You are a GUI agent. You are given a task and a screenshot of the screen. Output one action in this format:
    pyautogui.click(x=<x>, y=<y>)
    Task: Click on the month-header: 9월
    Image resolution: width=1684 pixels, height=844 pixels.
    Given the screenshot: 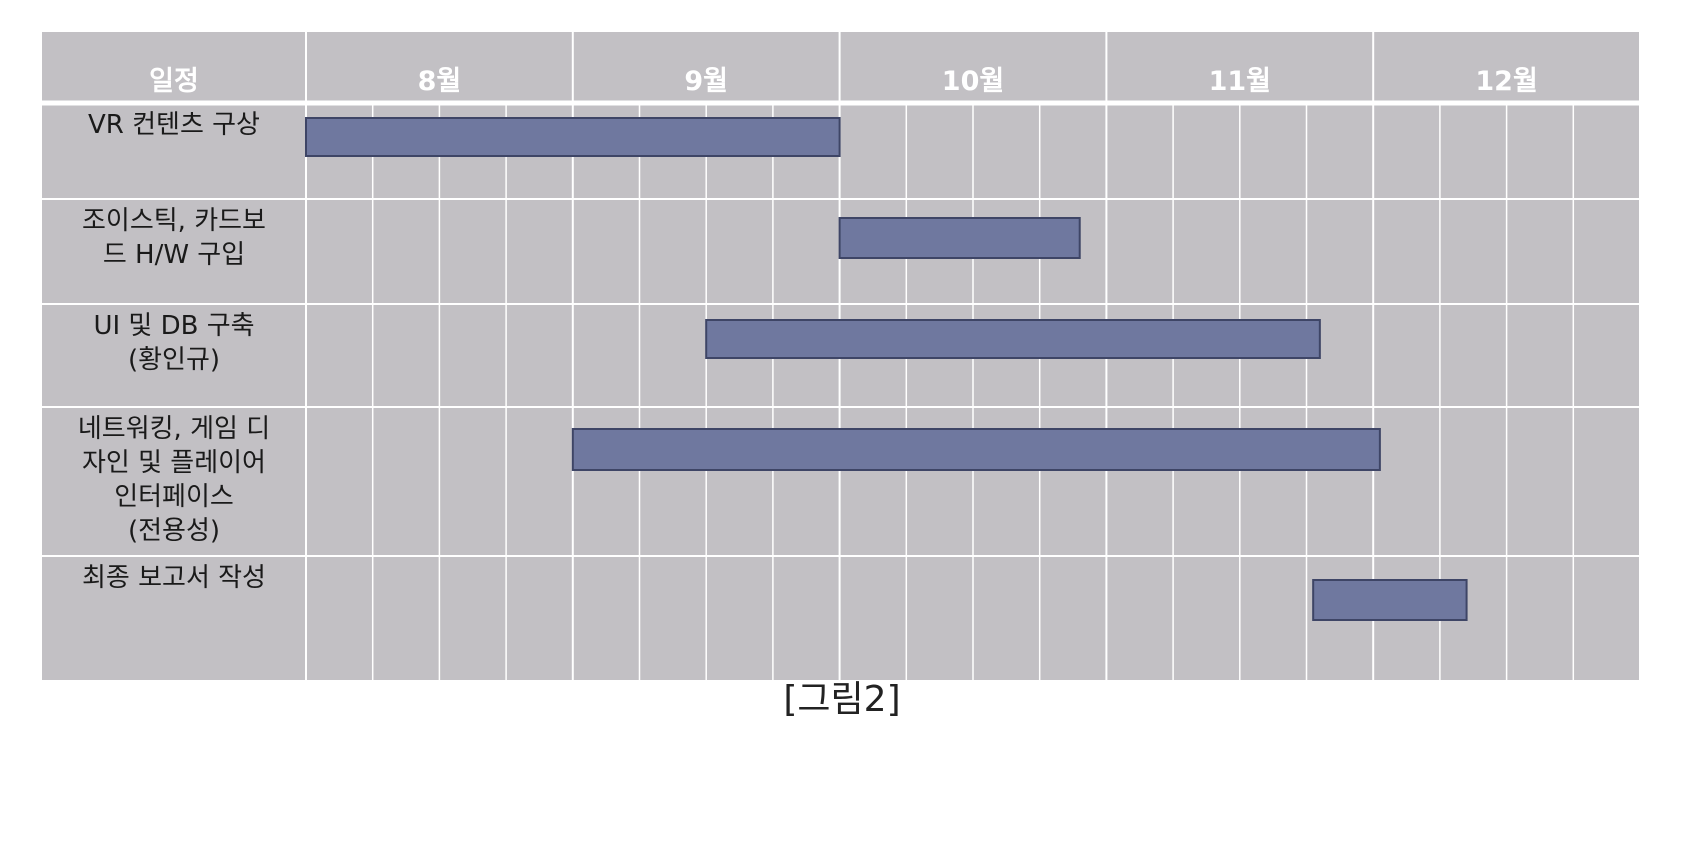 What is the action you would take?
    pyautogui.click(x=706, y=81)
    